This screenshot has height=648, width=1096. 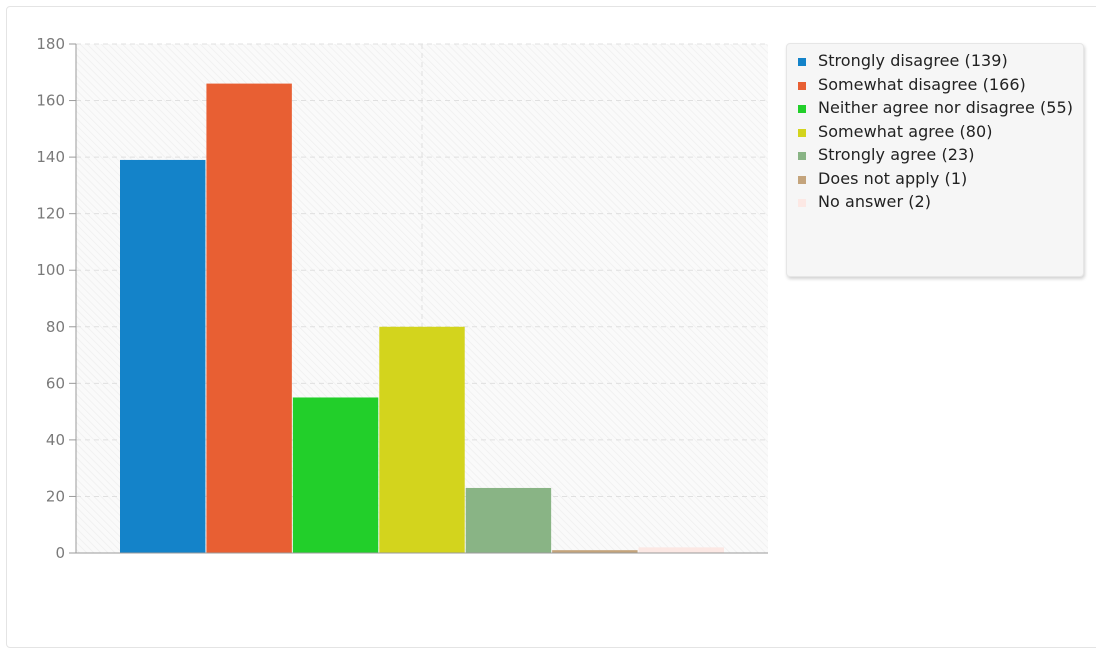 I want to click on y-tick-label: 120, so click(x=50, y=214).